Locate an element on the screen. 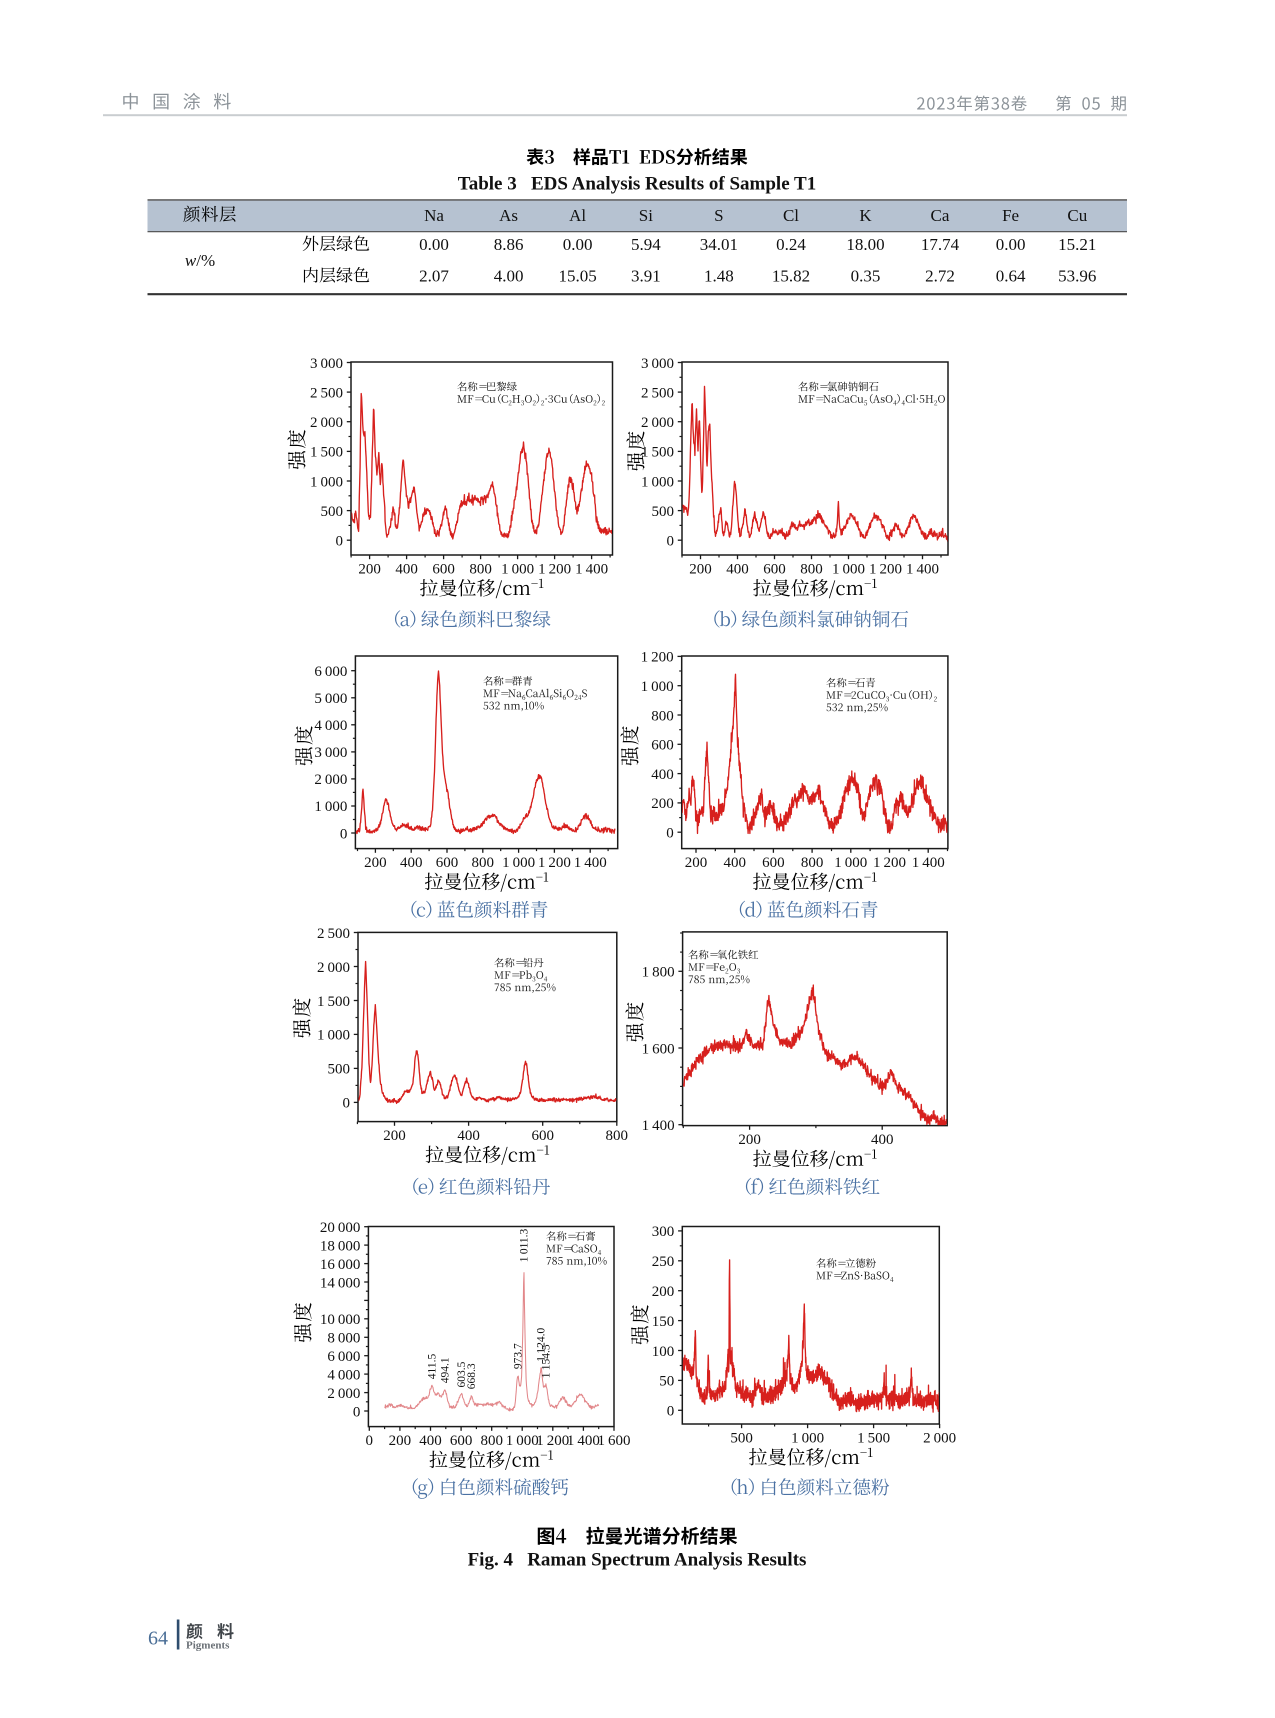 The height and width of the screenshot is (1718, 1275). svg-text: 1 800 is located at coordinates (658, 973).